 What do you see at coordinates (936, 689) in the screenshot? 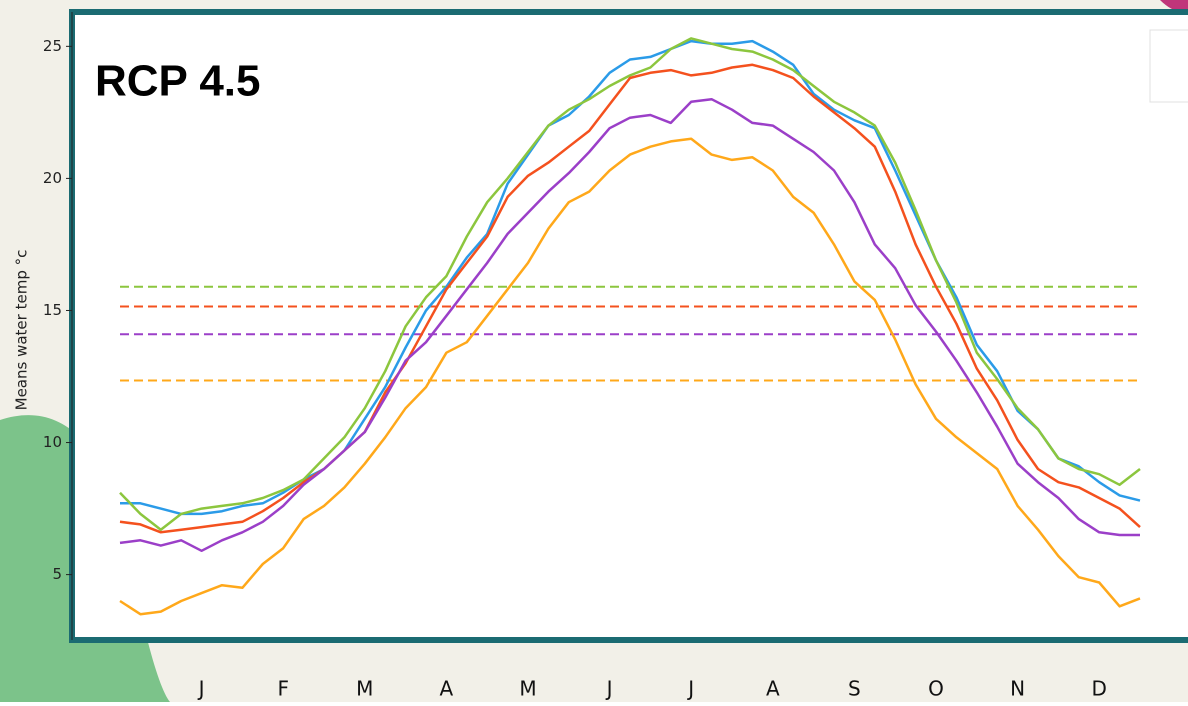
I see `x-tick-label: O` at bounding box center [936, 689].